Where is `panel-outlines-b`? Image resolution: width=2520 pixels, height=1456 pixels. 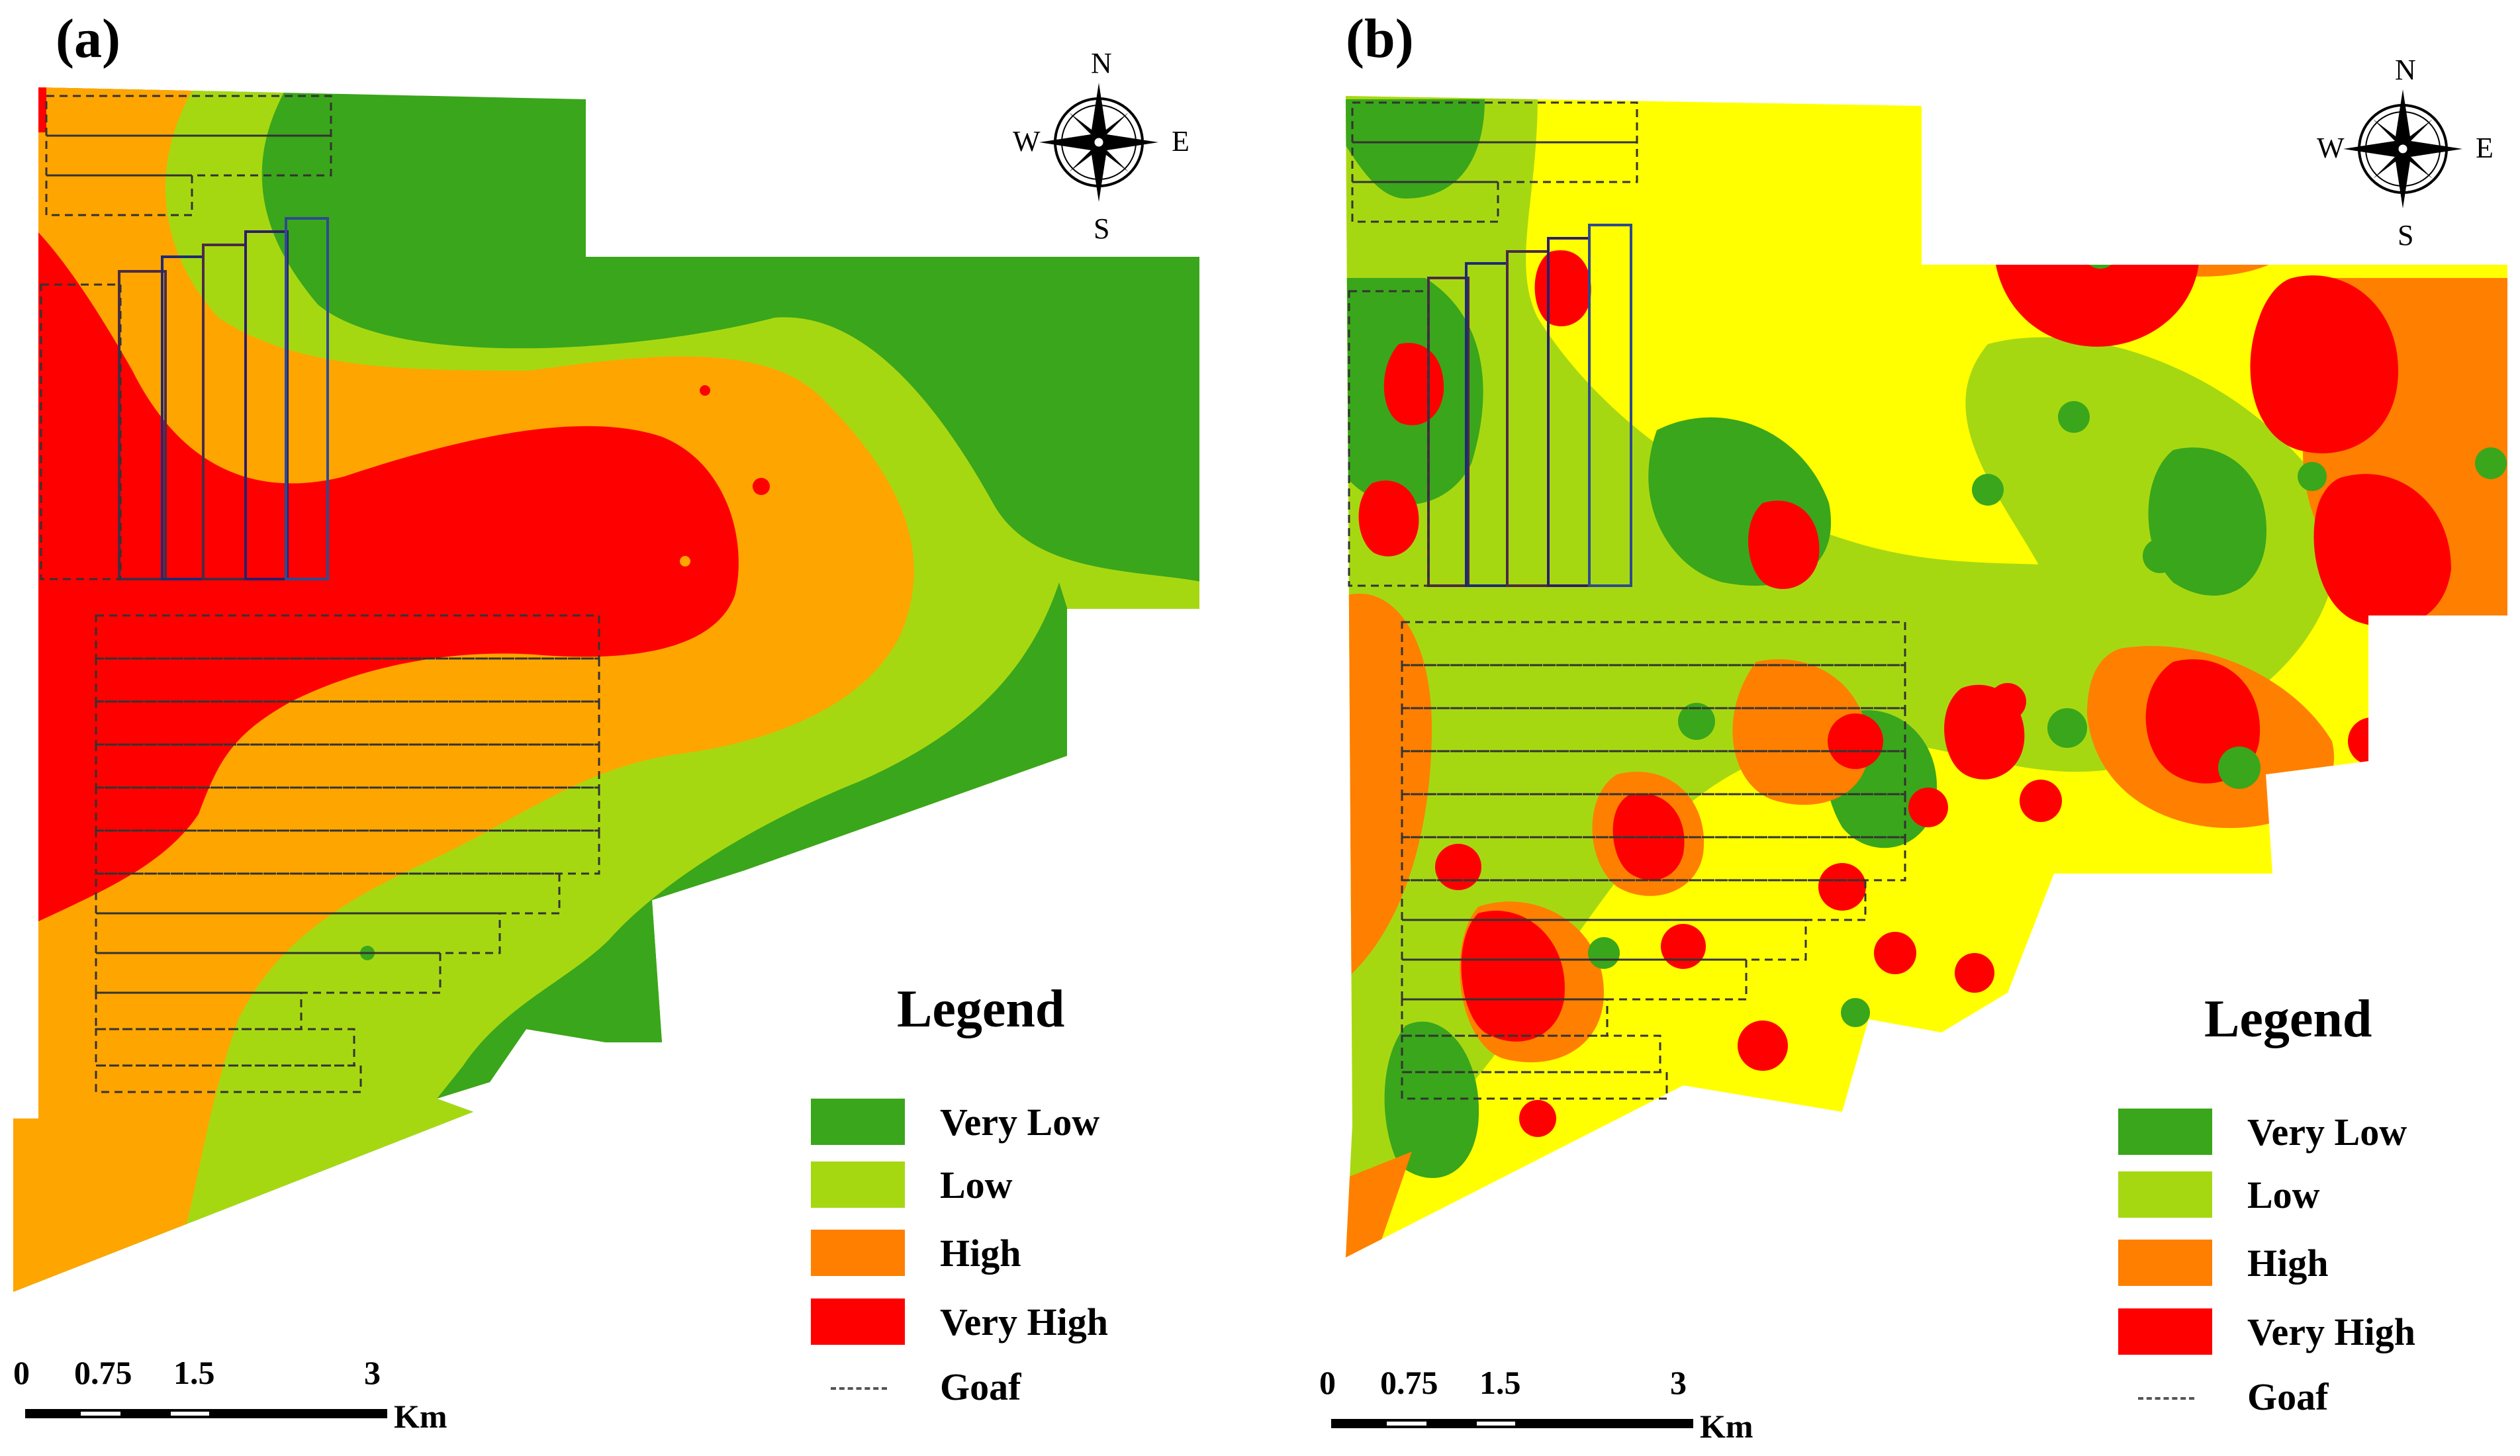
panel-outlines-b is located at coordinates (1529, 405).